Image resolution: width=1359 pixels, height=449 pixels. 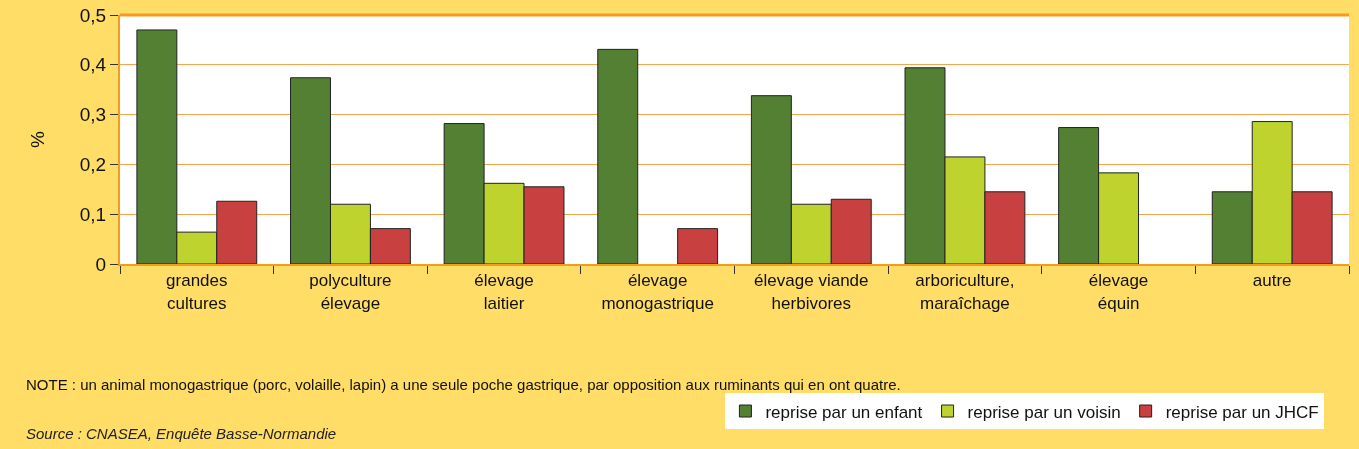 I want to click on source-note: Source : CNASEA, Enquête Basse-Normandie, so click(x=181, y=433).